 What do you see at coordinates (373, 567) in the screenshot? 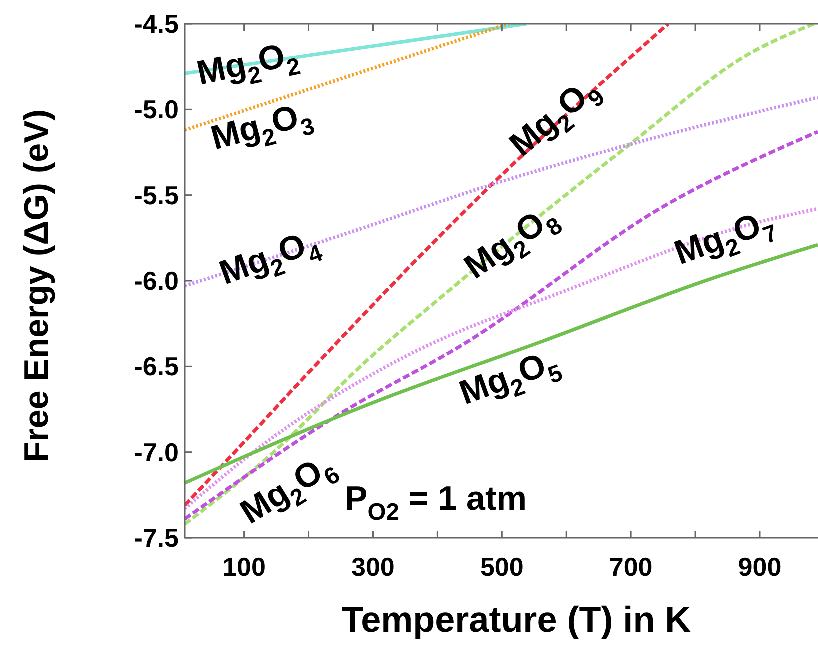
I see `x-tick-label: 300` at bounding box center [373, 567].